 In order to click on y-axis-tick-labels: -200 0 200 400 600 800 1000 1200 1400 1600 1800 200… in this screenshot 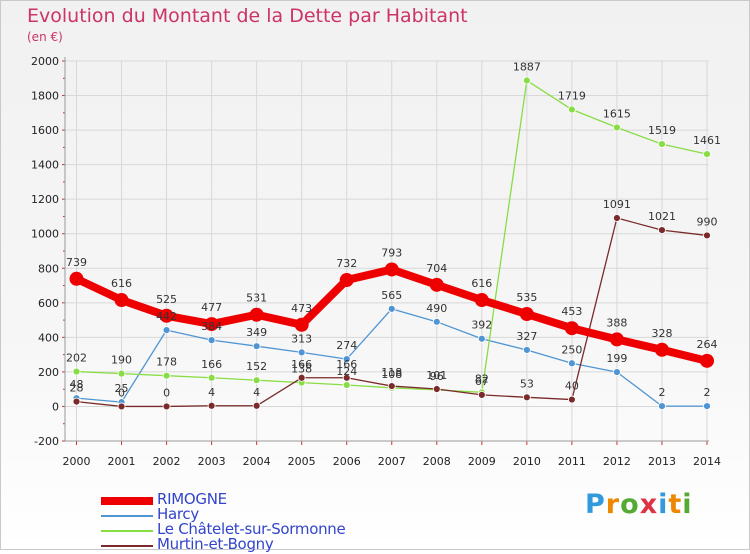, I will do `click(45, 251)`.